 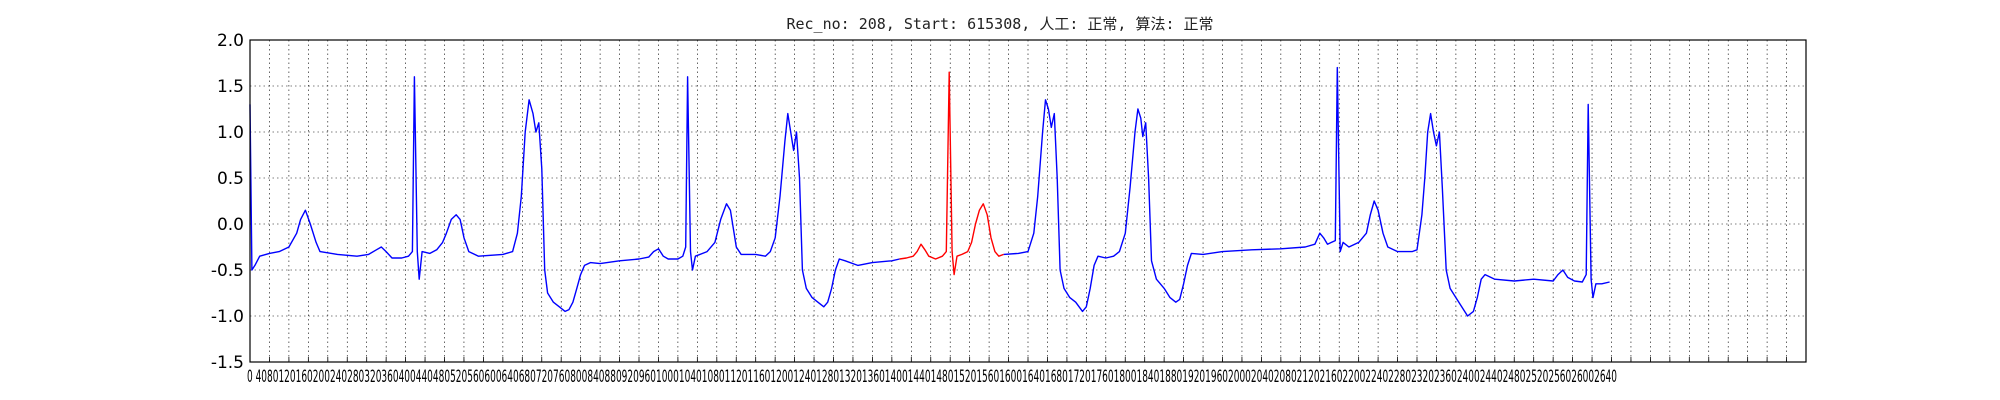 What do you see at coordinates (227, 202) in the screenshot?
I see `y-axis-ticks: 2.0 1.5 1.0 0.5 0.0 -0.5 -1.0 -1.5` at bounding box center [227, 202].